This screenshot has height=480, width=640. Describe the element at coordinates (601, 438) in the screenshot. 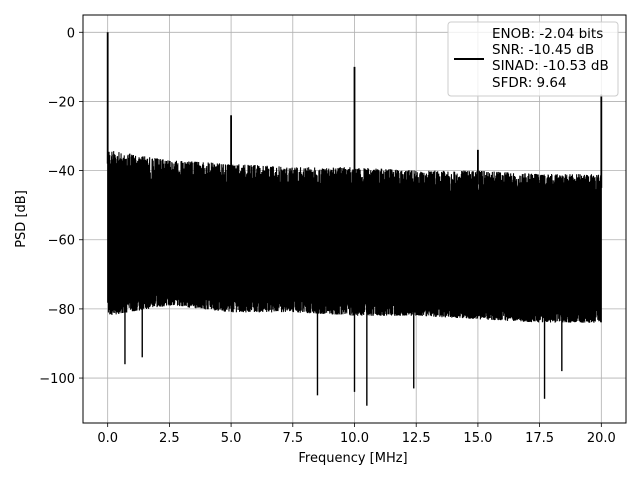

I see `x-tick-label: 20.0` at that location.